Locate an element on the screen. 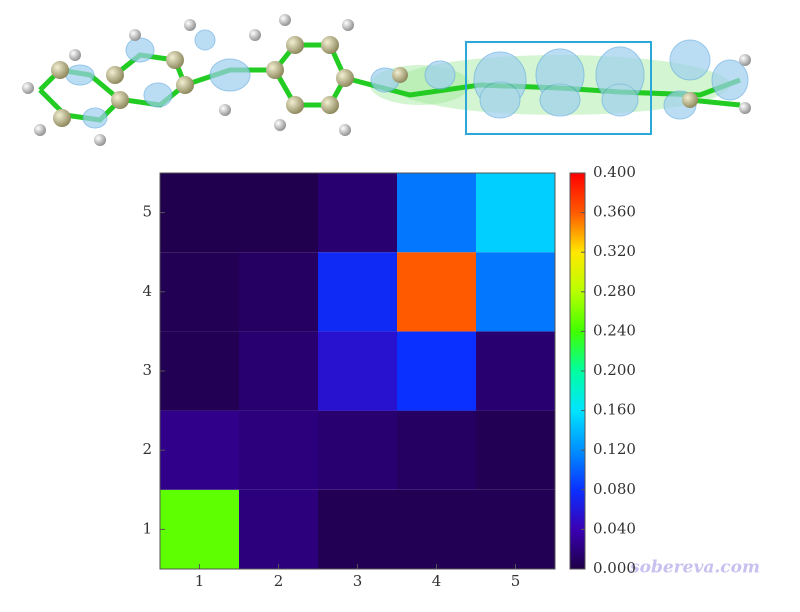 The width and height of the screenshot is (800, 612). x-tick-label: 1 is located at coordinates (200, 581).